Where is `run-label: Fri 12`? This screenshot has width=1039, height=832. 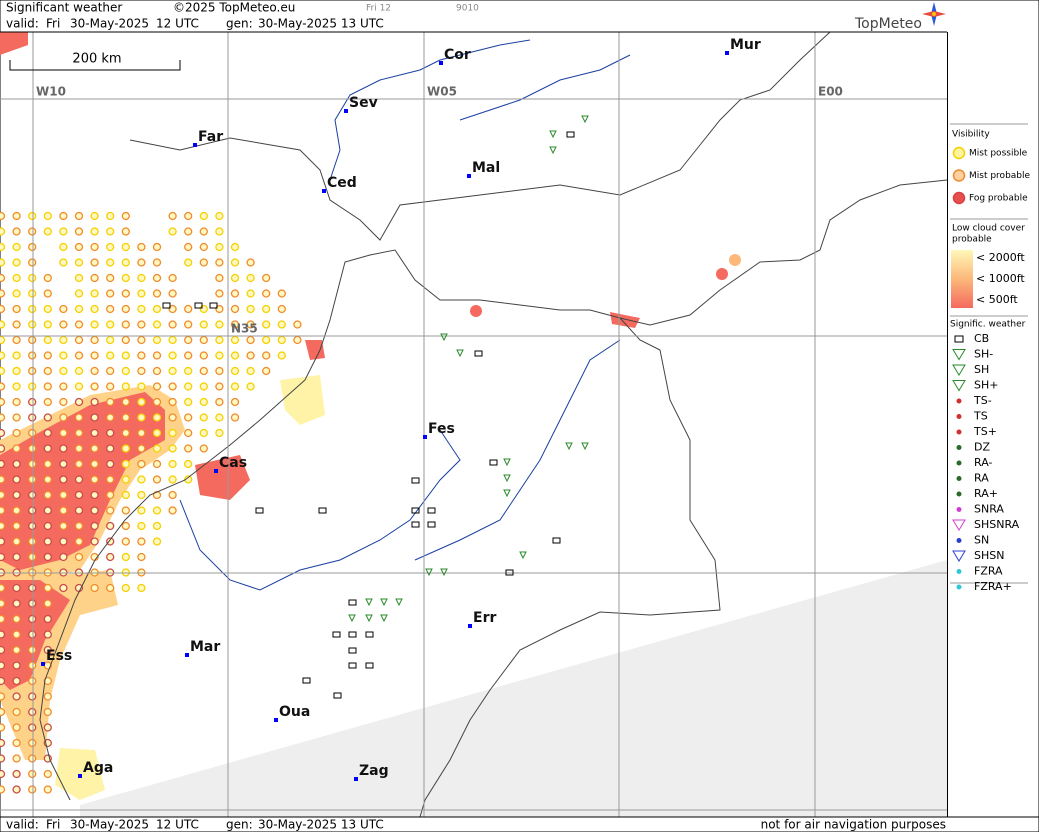 run-label: Fri 12 is located at coordinates (378, 9).